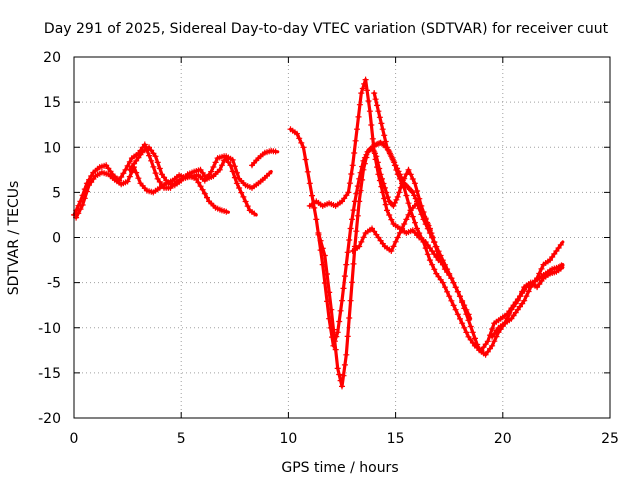 This screenshot has height=480, width=640. What do you see at coordinates (339, 468) in the screenshot?
I see `x-axis-title: GPS time / hours` at bounding box center [339, 468].